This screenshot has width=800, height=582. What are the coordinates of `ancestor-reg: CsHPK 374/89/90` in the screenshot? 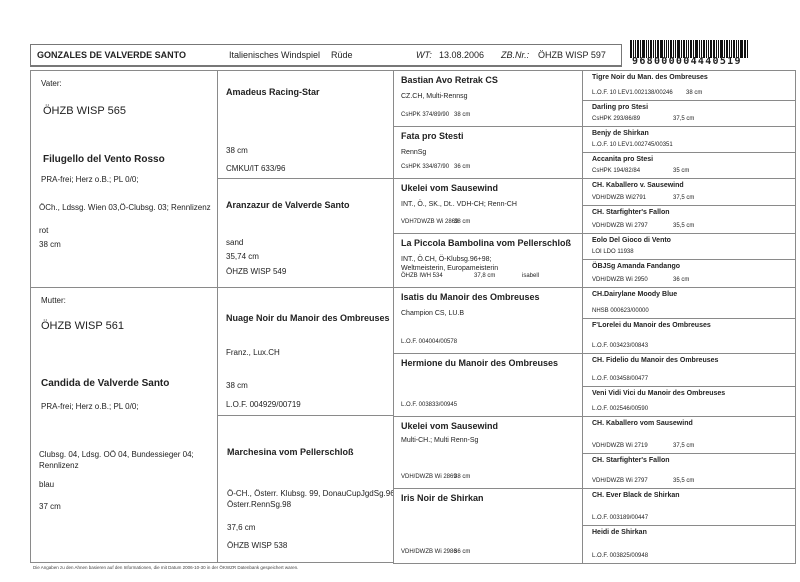 It's located at (425, 115).